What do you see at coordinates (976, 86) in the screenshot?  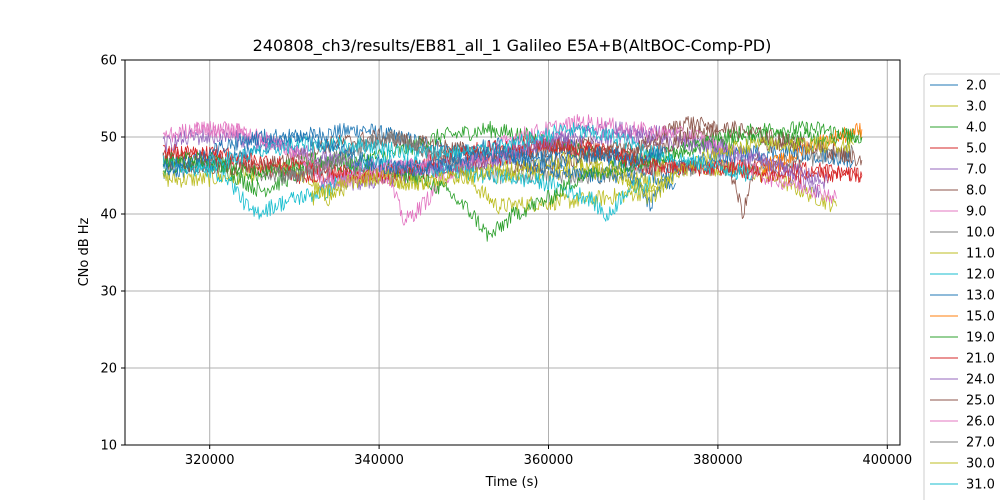 I see `legend-label: 2.0` at bounding box center [976, 86].